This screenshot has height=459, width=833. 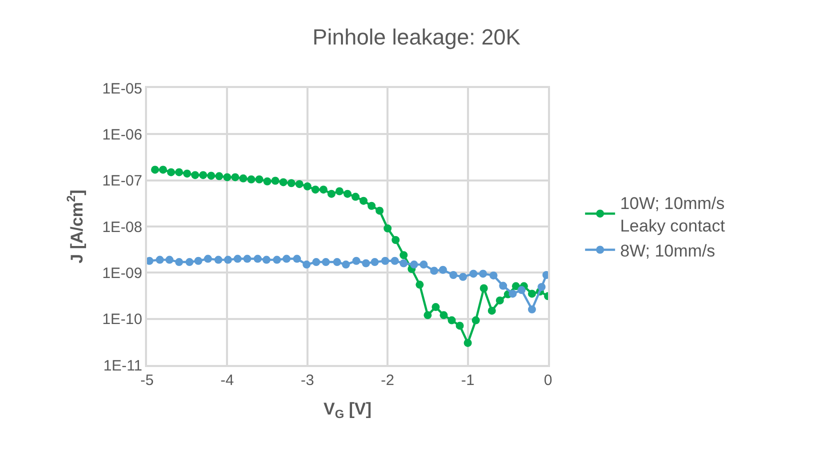 What do you see at coordinates (122, 319) in the screenshot?
I see `y-tick-label: 1E-10` at bounding box center [122, 319].